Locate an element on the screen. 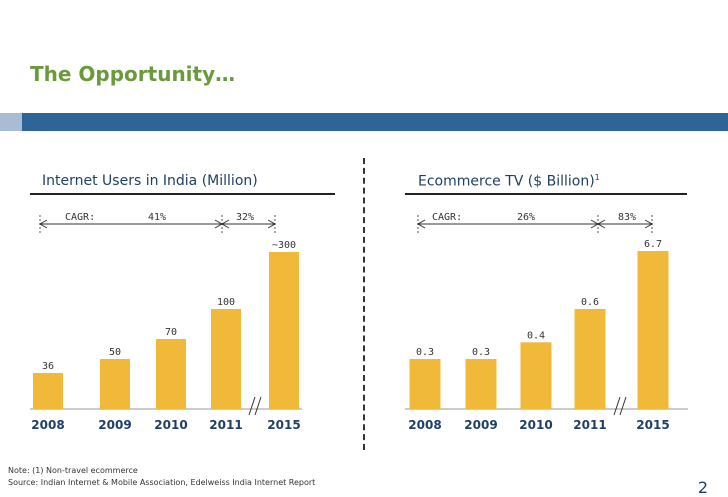 Image resolution: width=728 pixels, height=497 pixels. footnote: Note: (1) Non-travel ecommerce is located at coordinates (73, 470).